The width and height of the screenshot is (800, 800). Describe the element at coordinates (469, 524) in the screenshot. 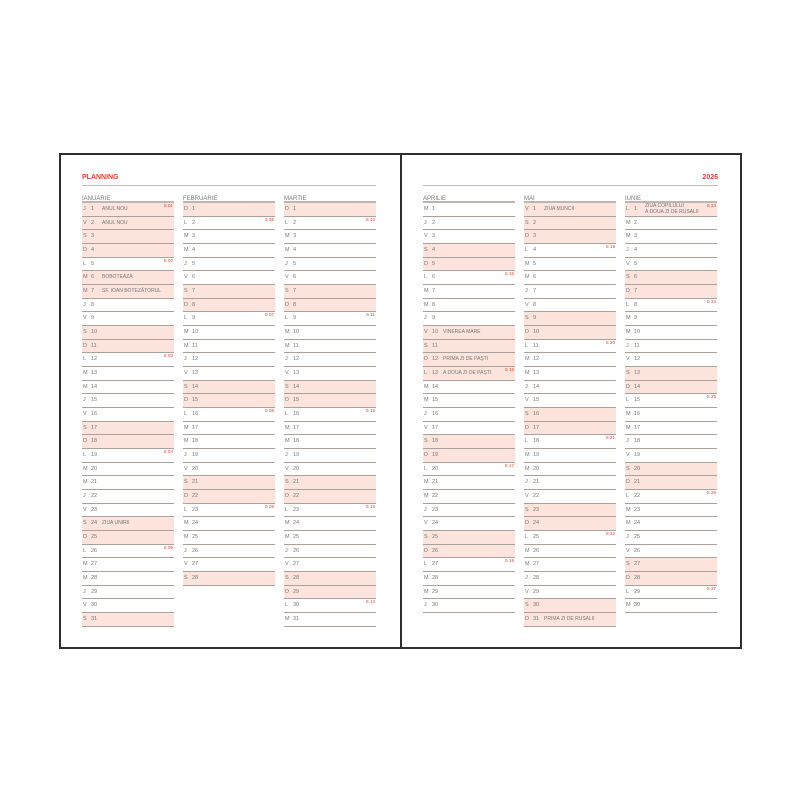

I see `day-row: V 24` at that location.